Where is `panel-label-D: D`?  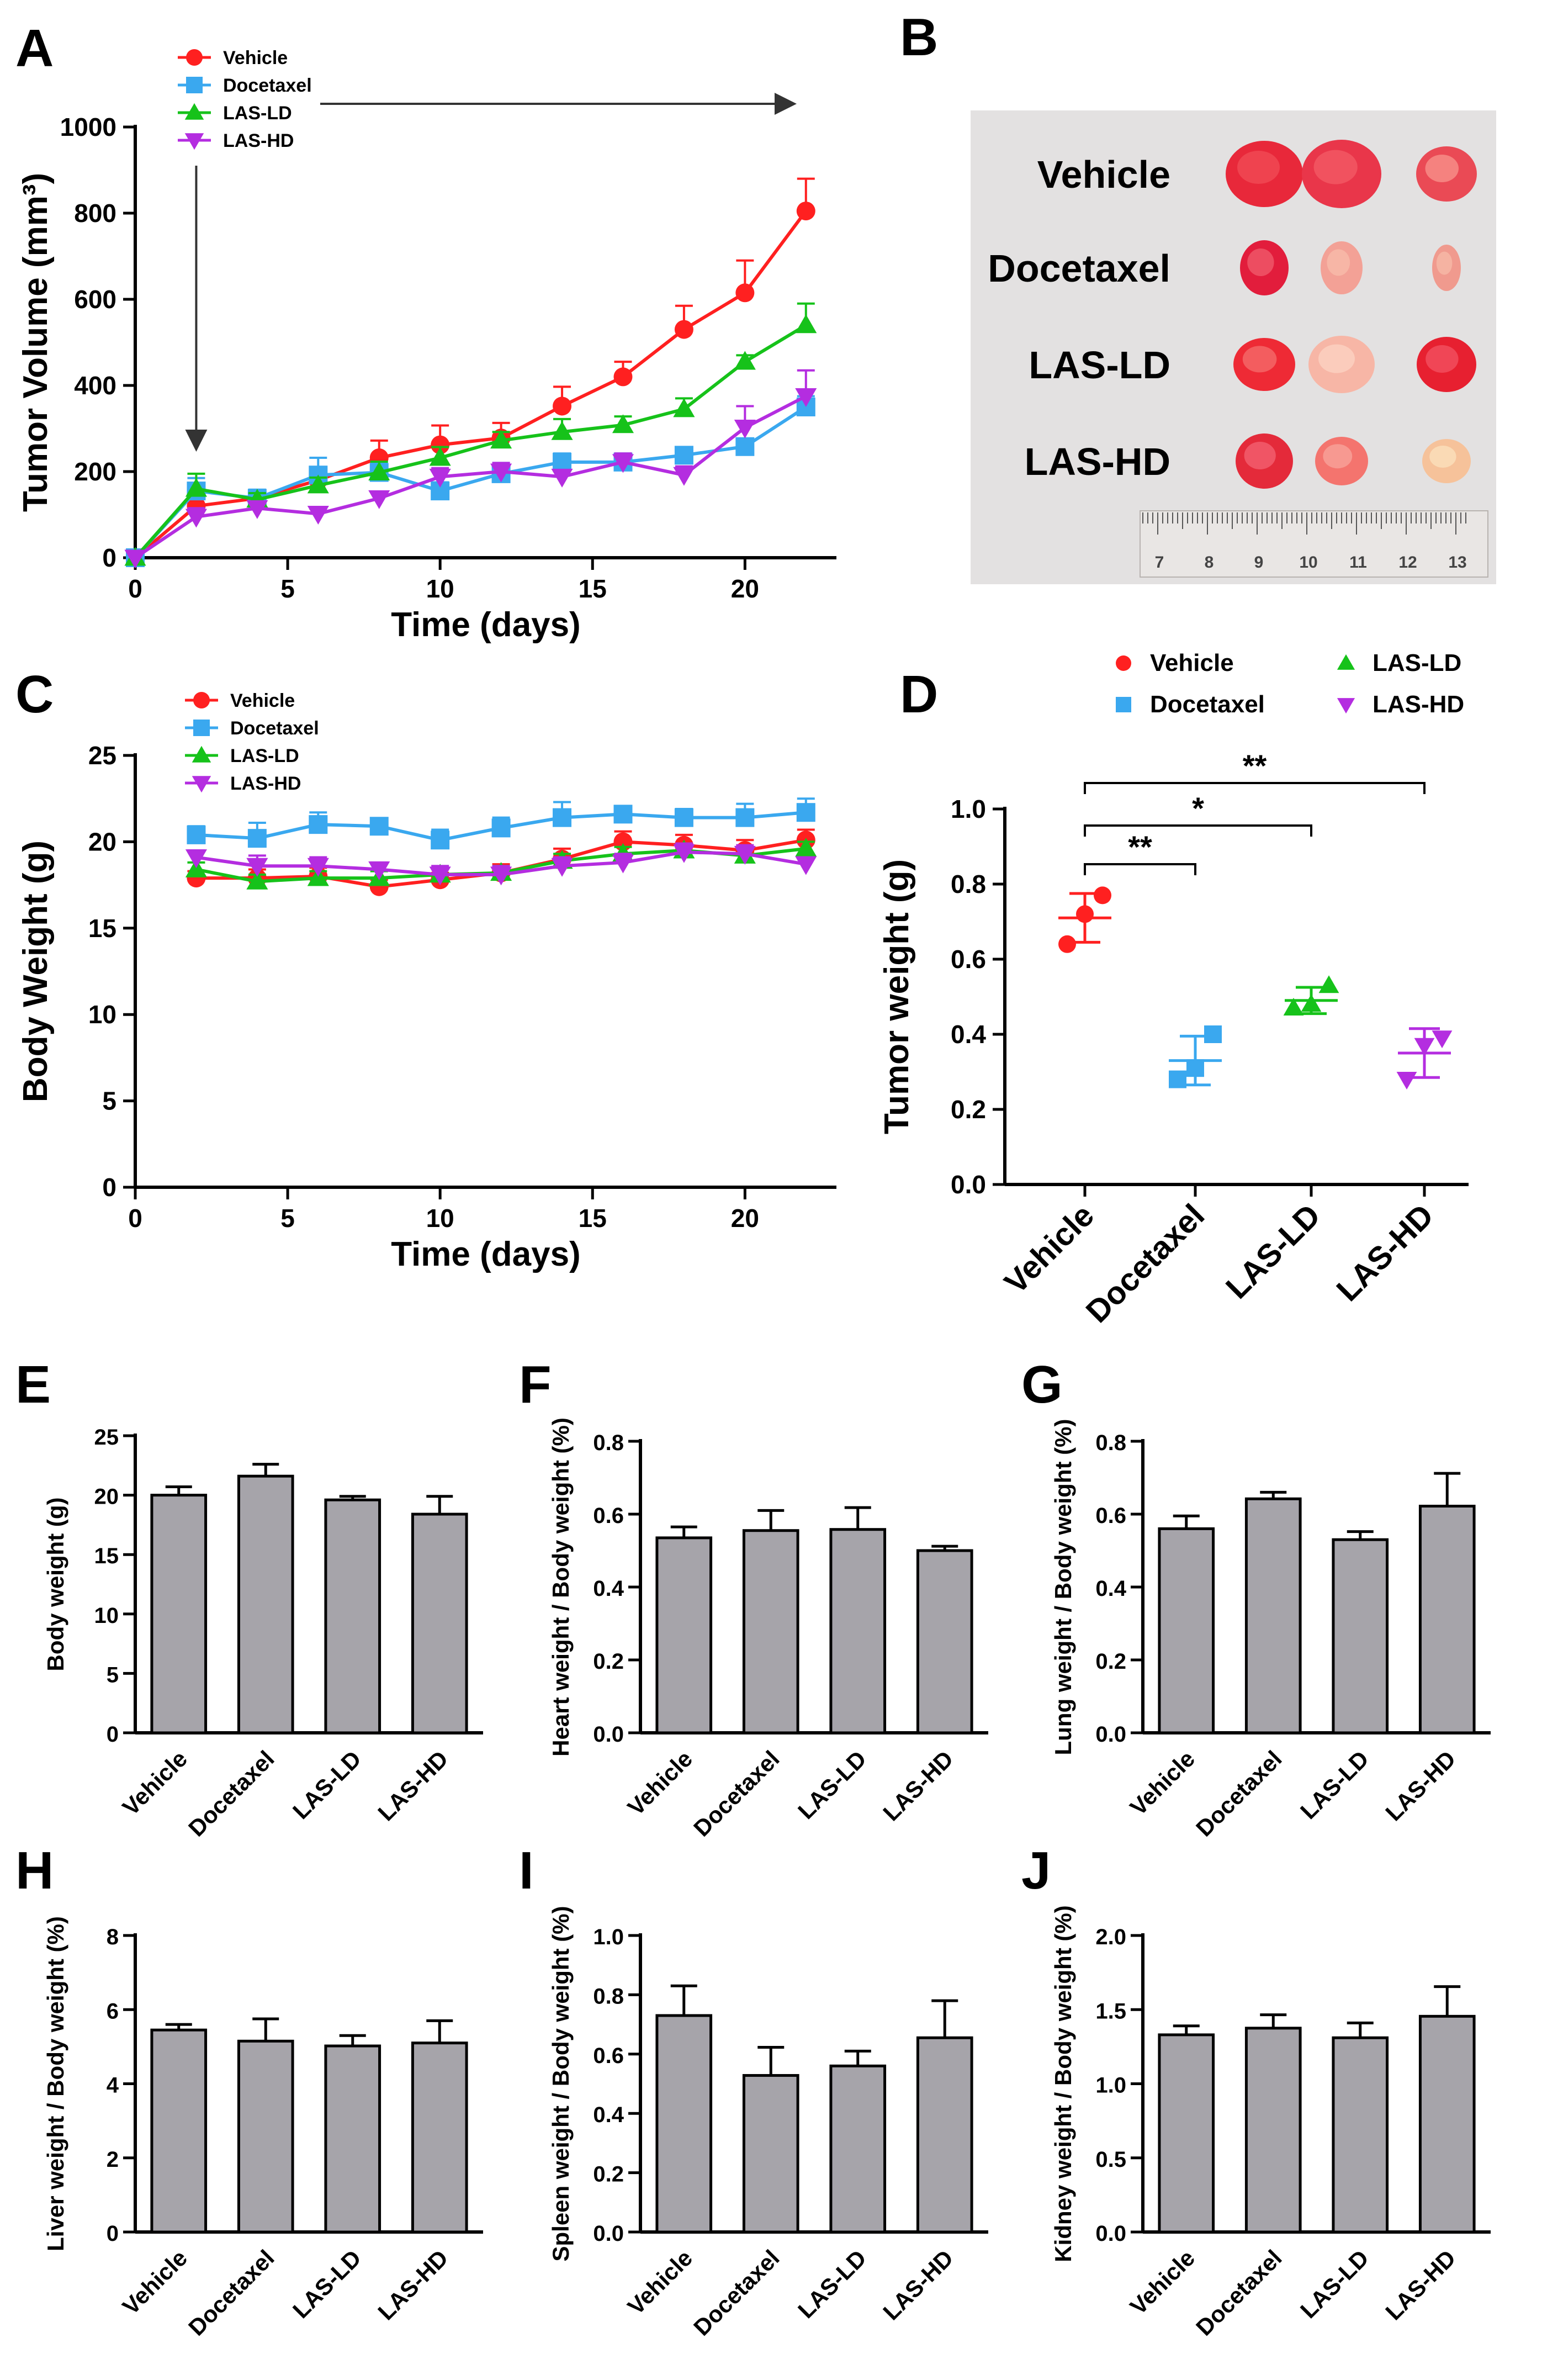
panel-label-D: D is located at coordinates (919, 694).